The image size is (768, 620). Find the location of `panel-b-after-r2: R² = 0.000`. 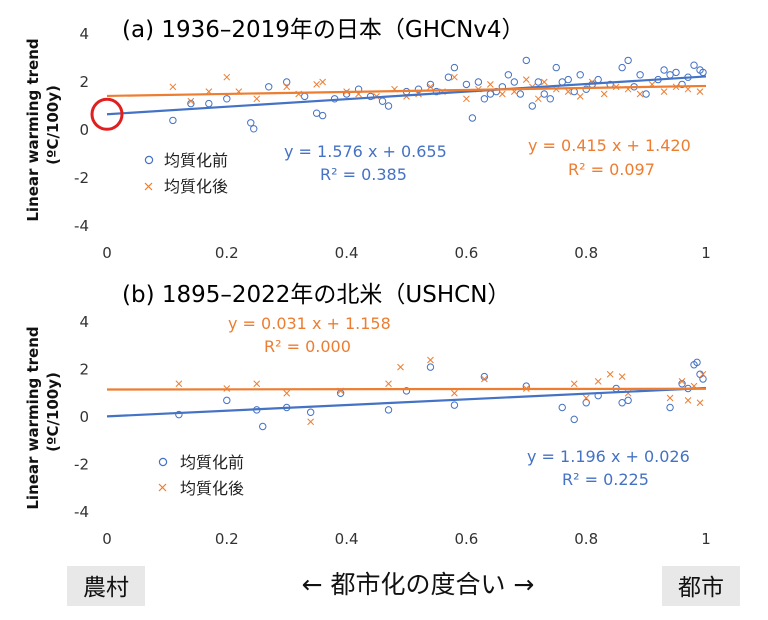

panel-b-after-r2: R² = 0.000 is located at coordinates (307, 346).